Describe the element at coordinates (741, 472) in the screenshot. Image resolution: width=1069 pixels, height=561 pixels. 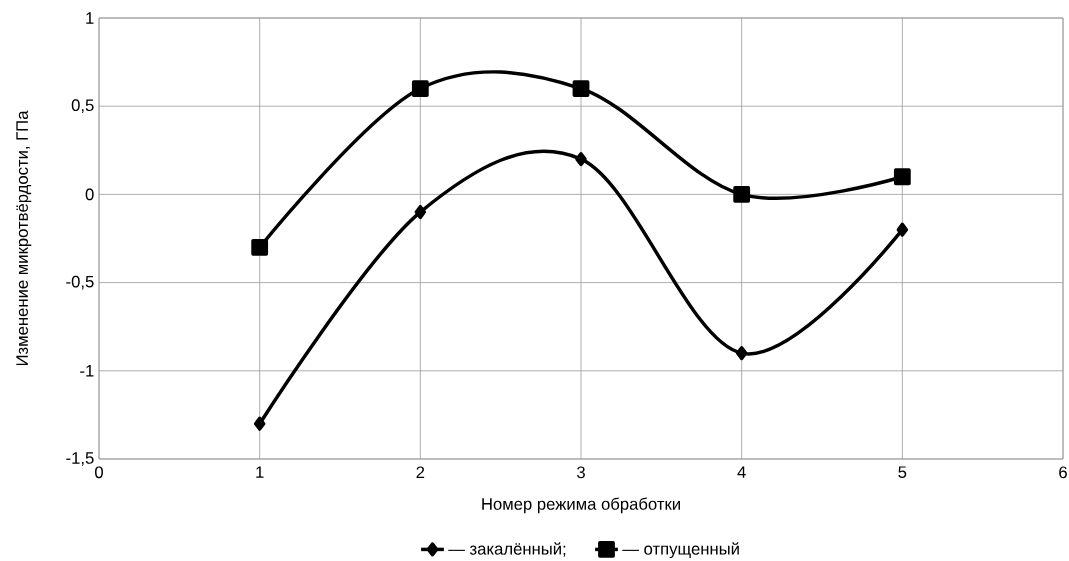
I see `x-tick-label: 4` at that location.